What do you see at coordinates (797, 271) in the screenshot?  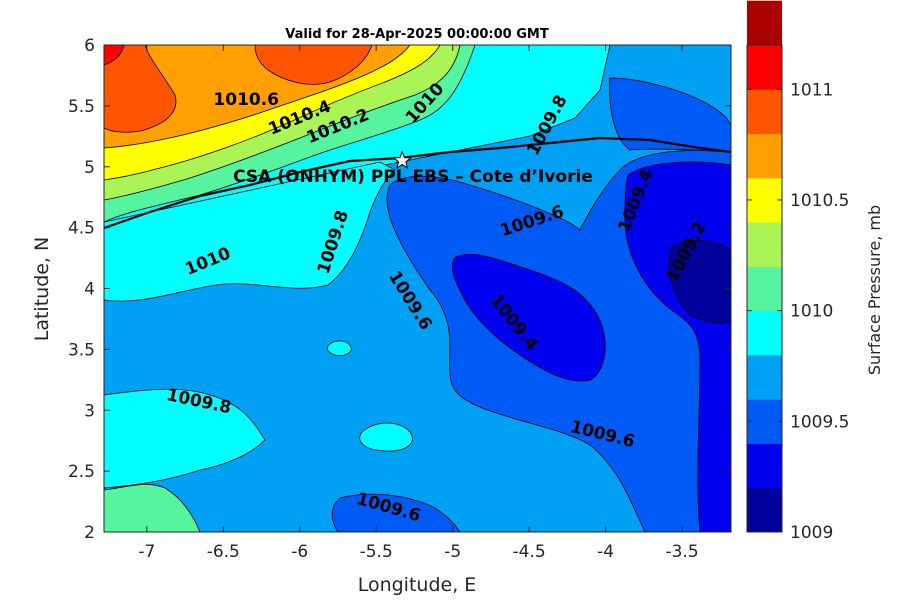 I see `colorbar: 1009 1009.5 1010 1010.5 1011` at bounding box center [797, 271].